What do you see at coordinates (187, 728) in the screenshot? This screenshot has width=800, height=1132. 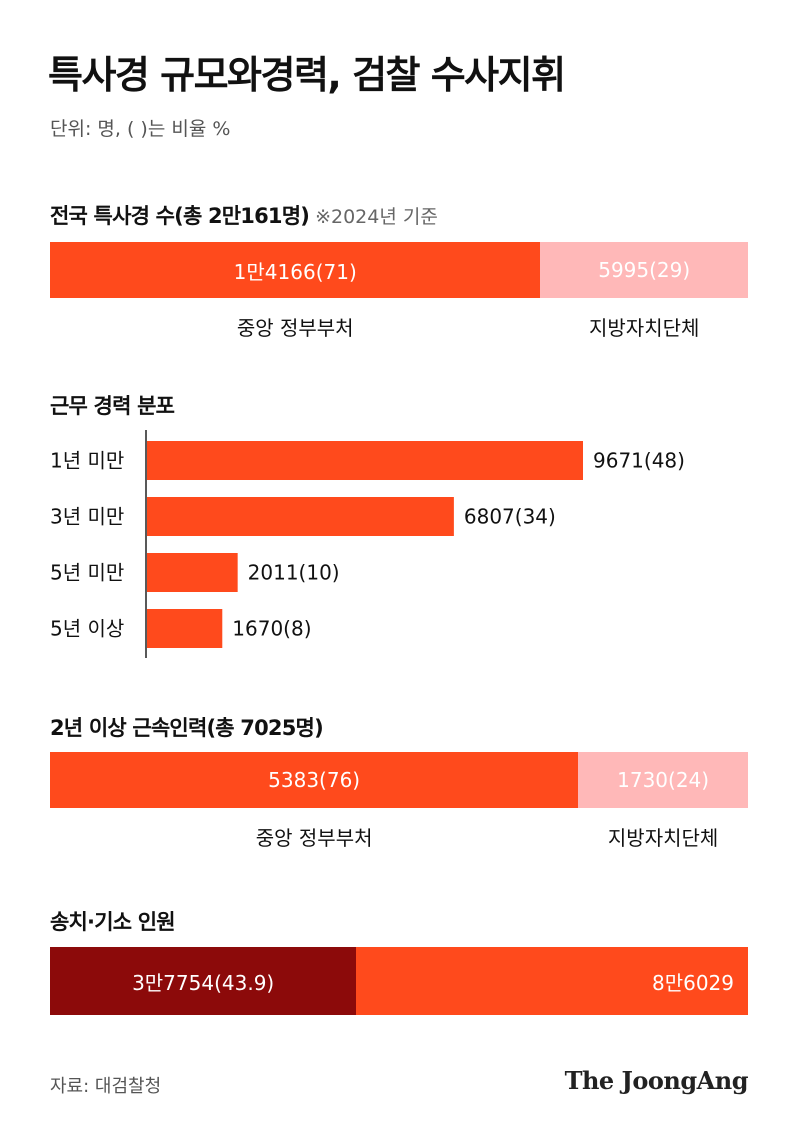 I see `longterm-section-title: 2년 이상 근속인력(총 7025명)` at bounding box center [187, 728].